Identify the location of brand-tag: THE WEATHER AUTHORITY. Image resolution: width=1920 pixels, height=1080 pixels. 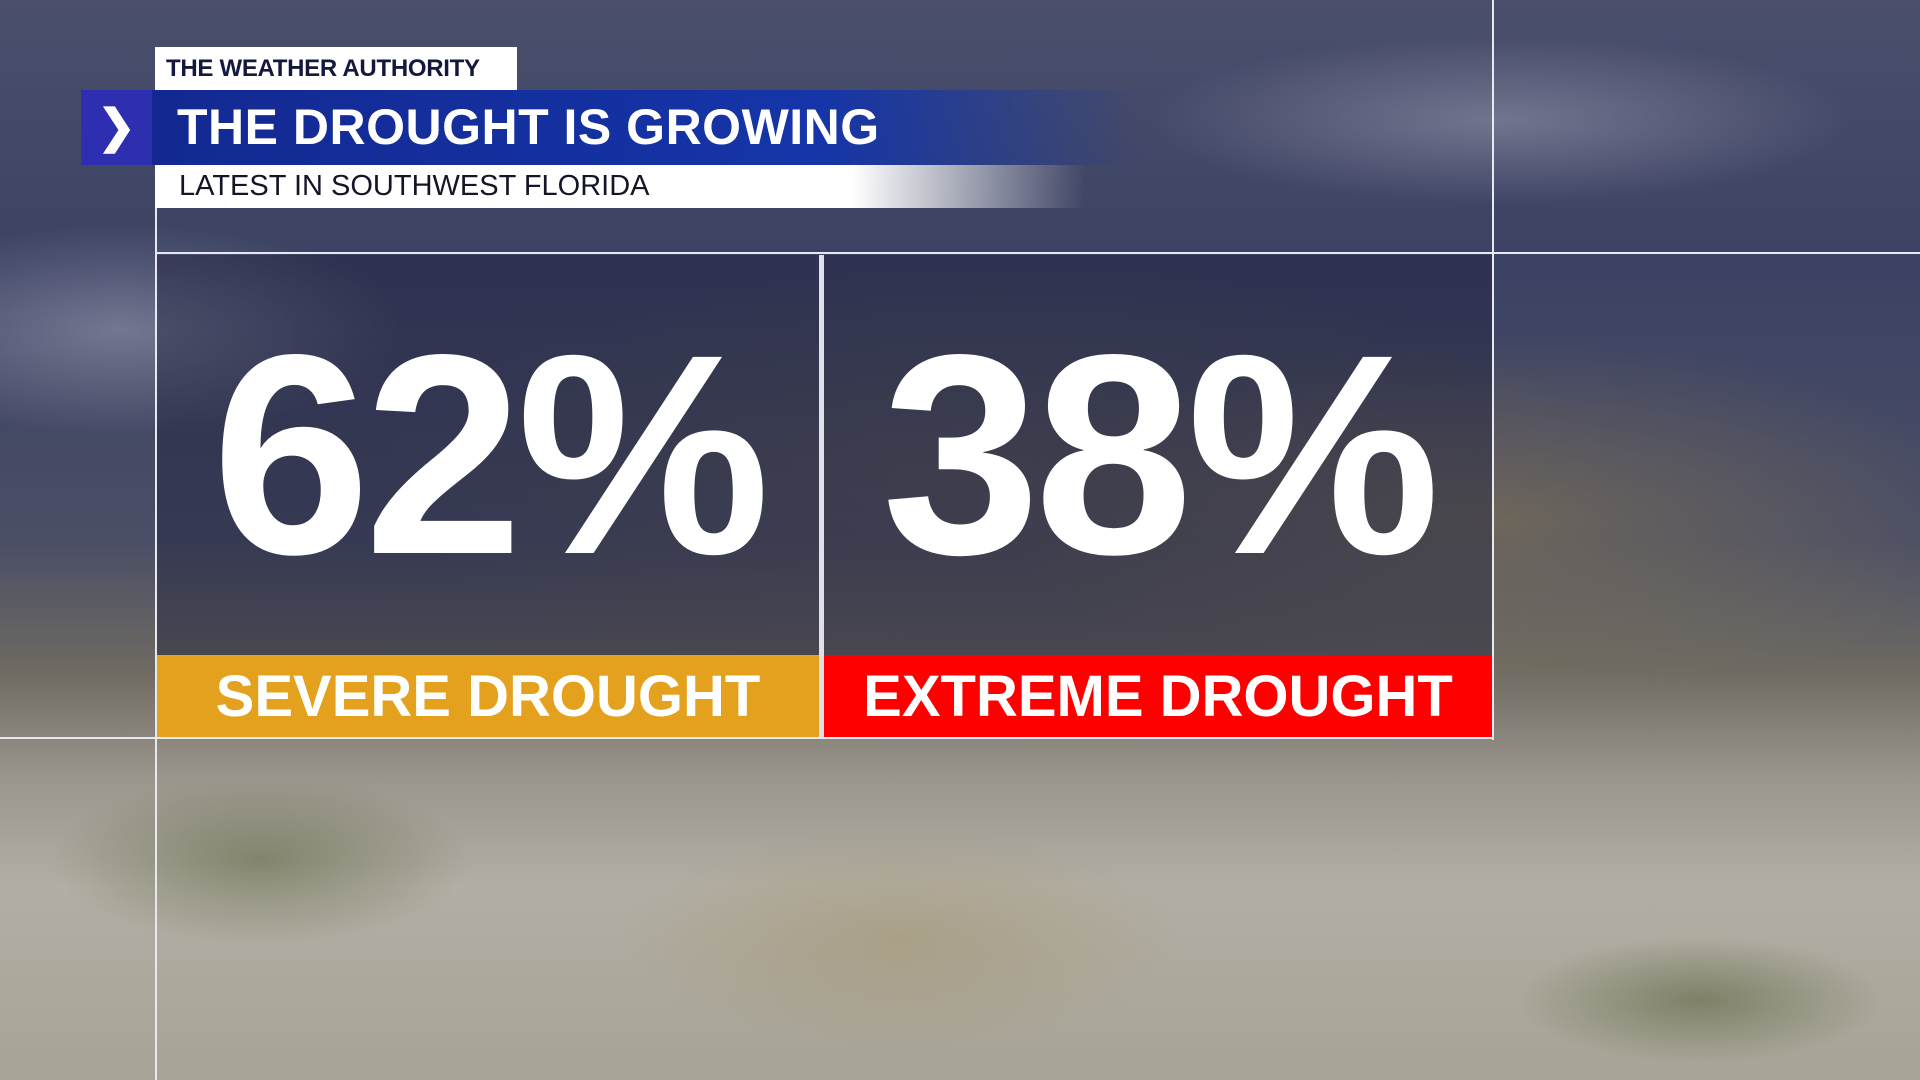
(336, 68).